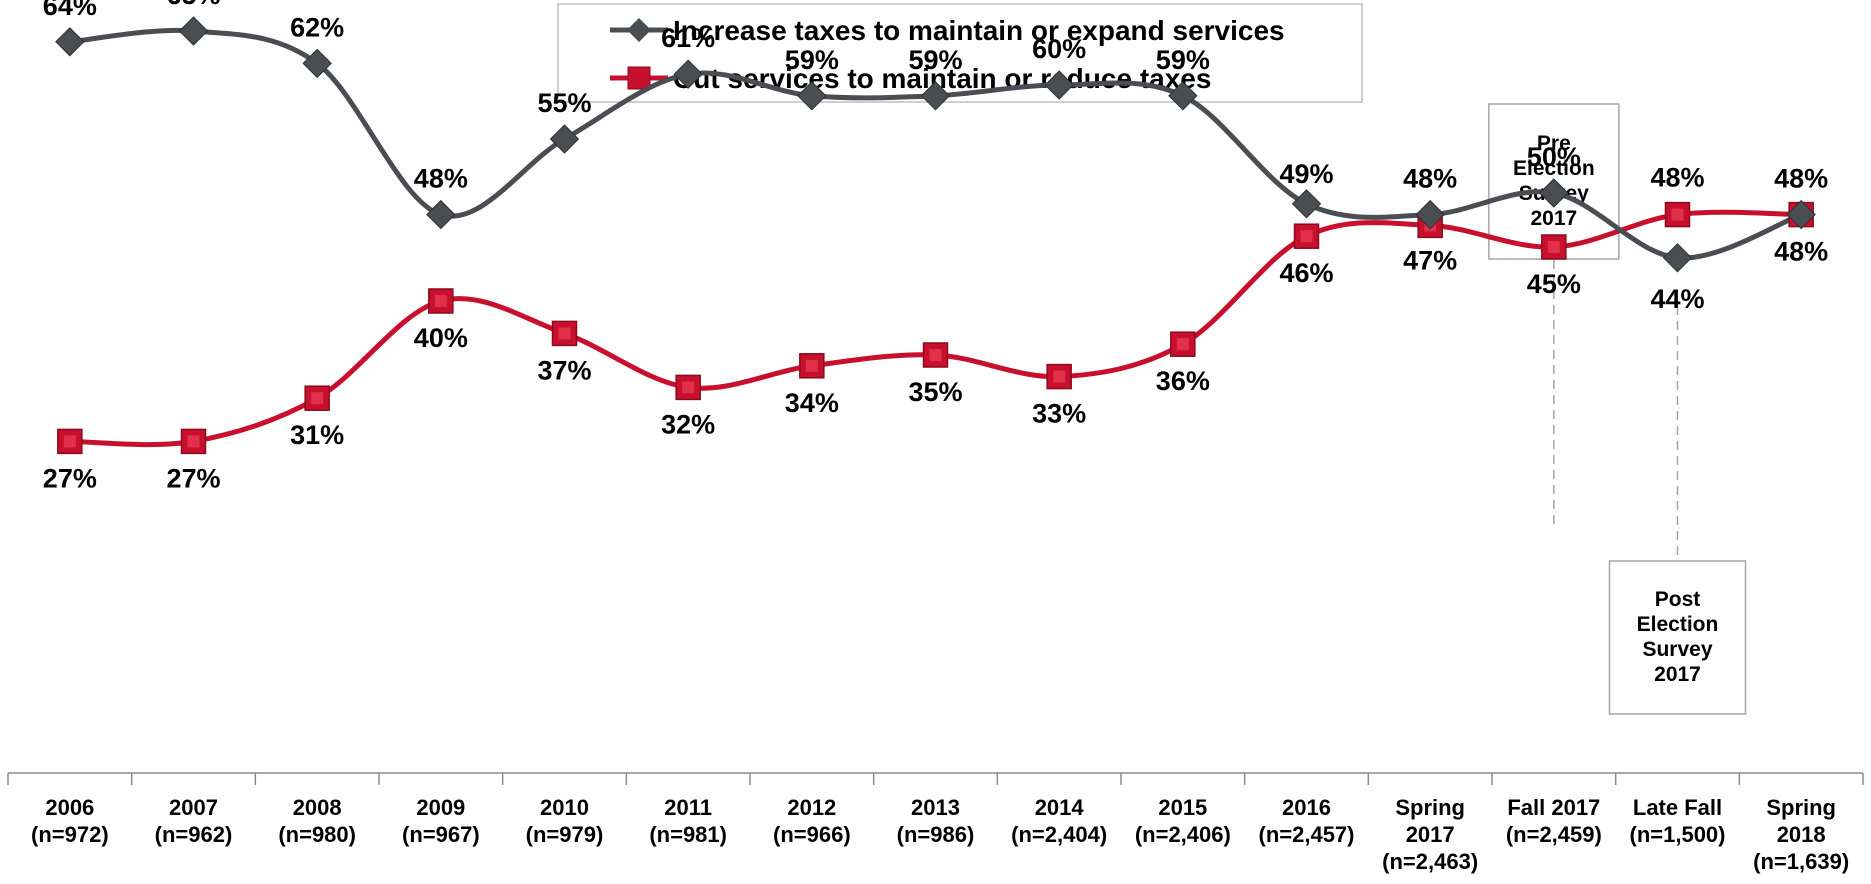  I want to click on x-tick-label: 2012, so click(811, 807).